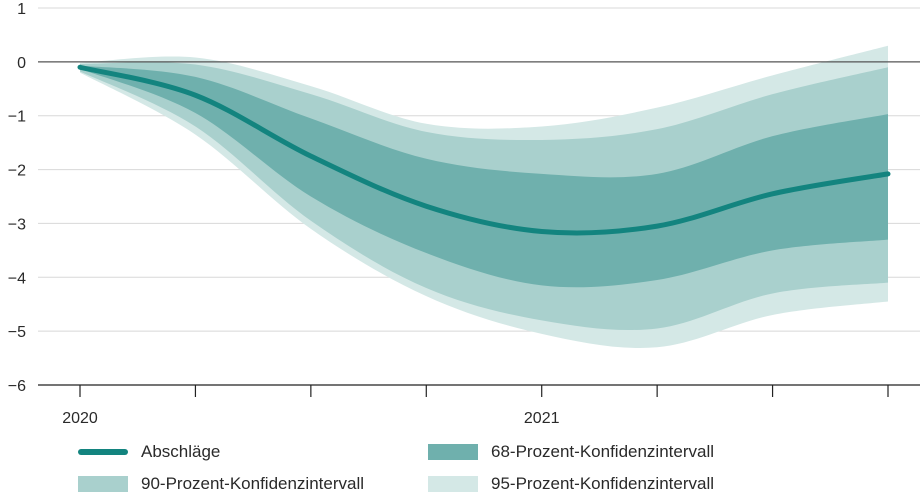  I want to click on y-tick-label: 1, so click(21, 9).